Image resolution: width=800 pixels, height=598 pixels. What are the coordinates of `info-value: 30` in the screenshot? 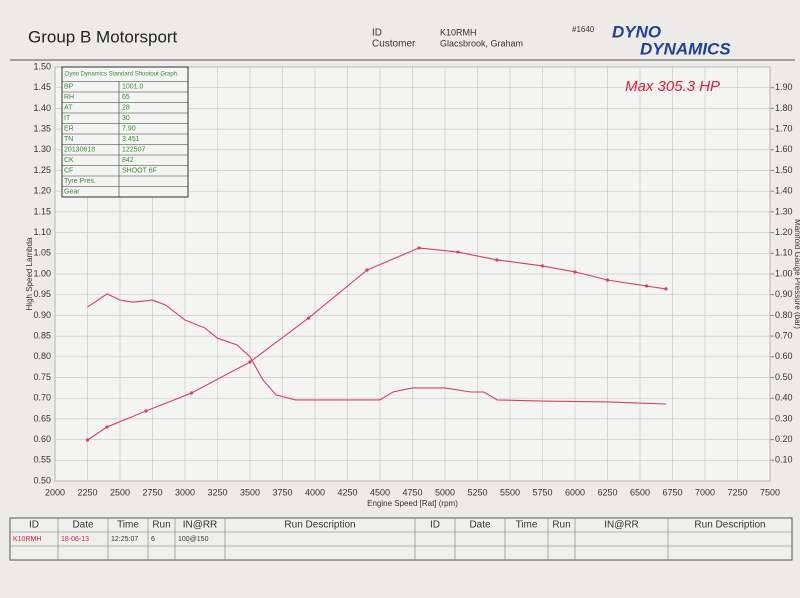 It's located at (126, 118).